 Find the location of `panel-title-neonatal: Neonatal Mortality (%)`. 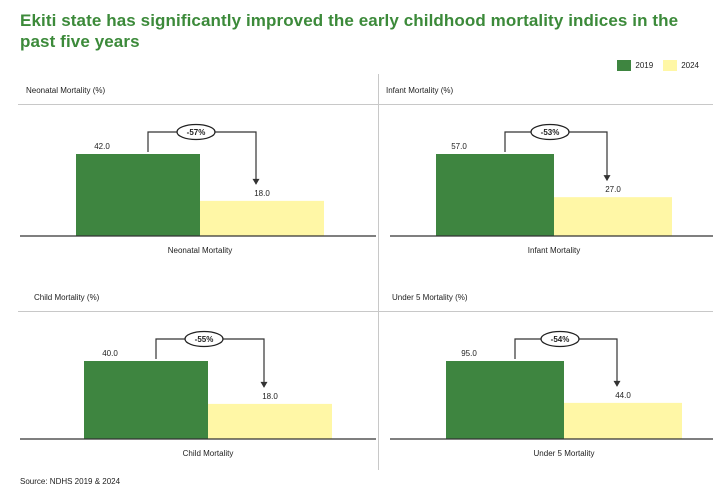

panel-title-neonatal: Neonatal Mortality (%) is located at coordinates (66, 90).